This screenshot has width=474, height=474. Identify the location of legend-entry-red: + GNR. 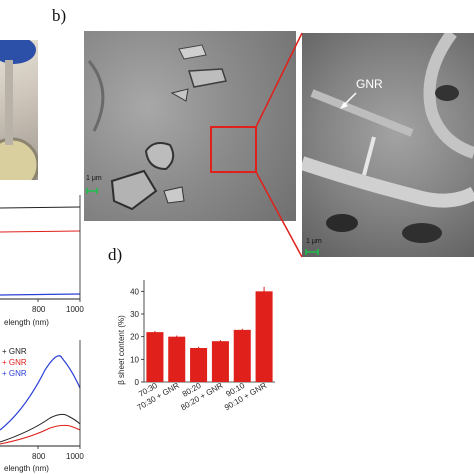
(14, 362).